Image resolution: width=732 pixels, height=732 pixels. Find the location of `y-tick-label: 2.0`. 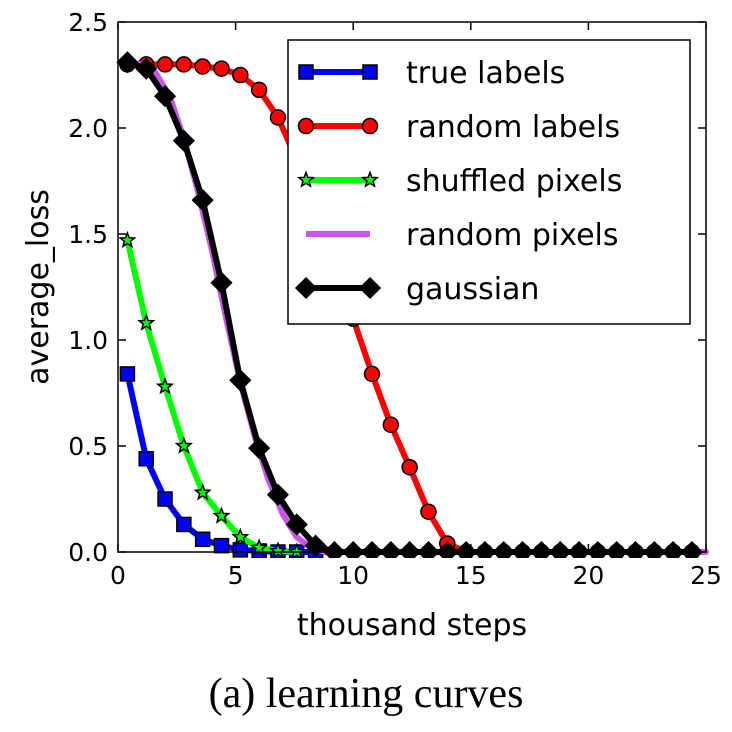

y-tick-label: 2.0 is located at coordinates (88, 128).